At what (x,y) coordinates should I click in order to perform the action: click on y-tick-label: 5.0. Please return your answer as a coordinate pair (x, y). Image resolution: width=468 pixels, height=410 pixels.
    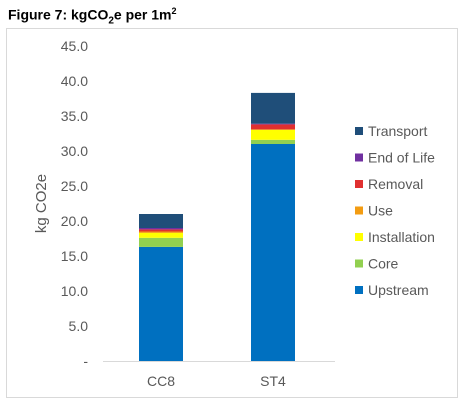
    Looking at the image, I should click on (79, 326).